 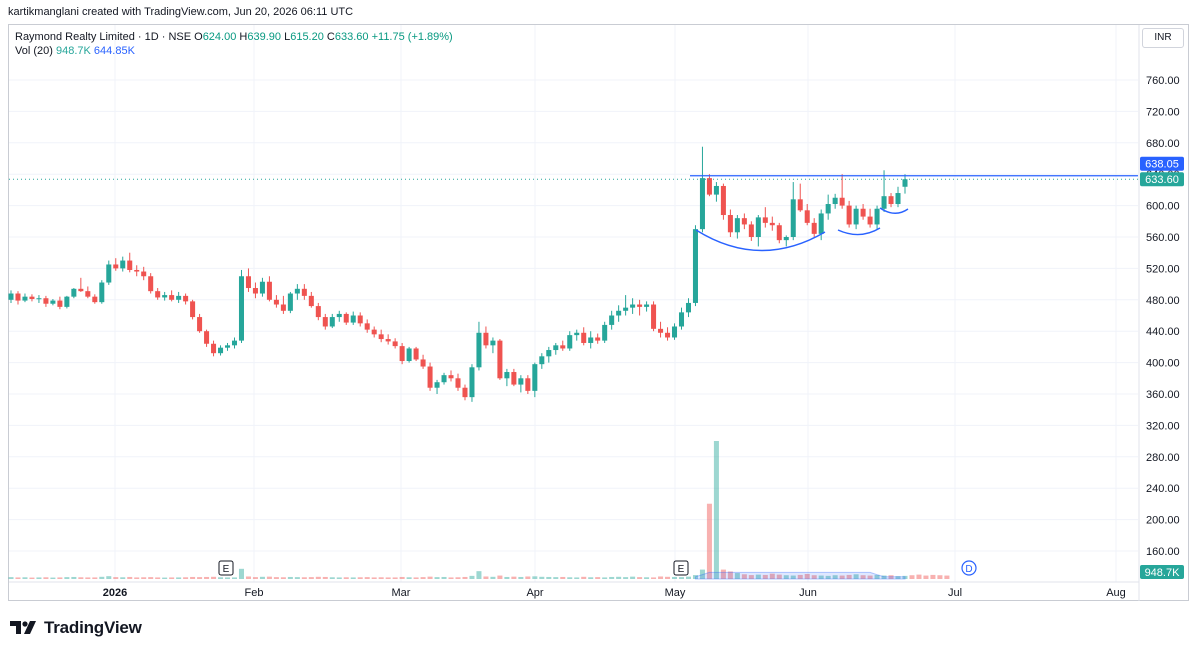 I want to click on y-tick-label: 480.00, so click(x=1163, y=301).